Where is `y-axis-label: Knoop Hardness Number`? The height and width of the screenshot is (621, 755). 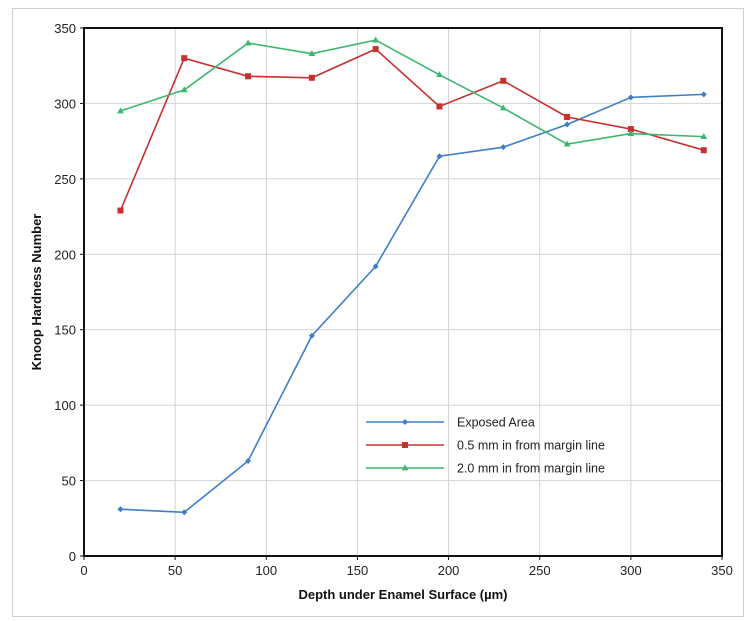
y-axis-label: Knoop Hardness Number is located at coordinates (36, 292).